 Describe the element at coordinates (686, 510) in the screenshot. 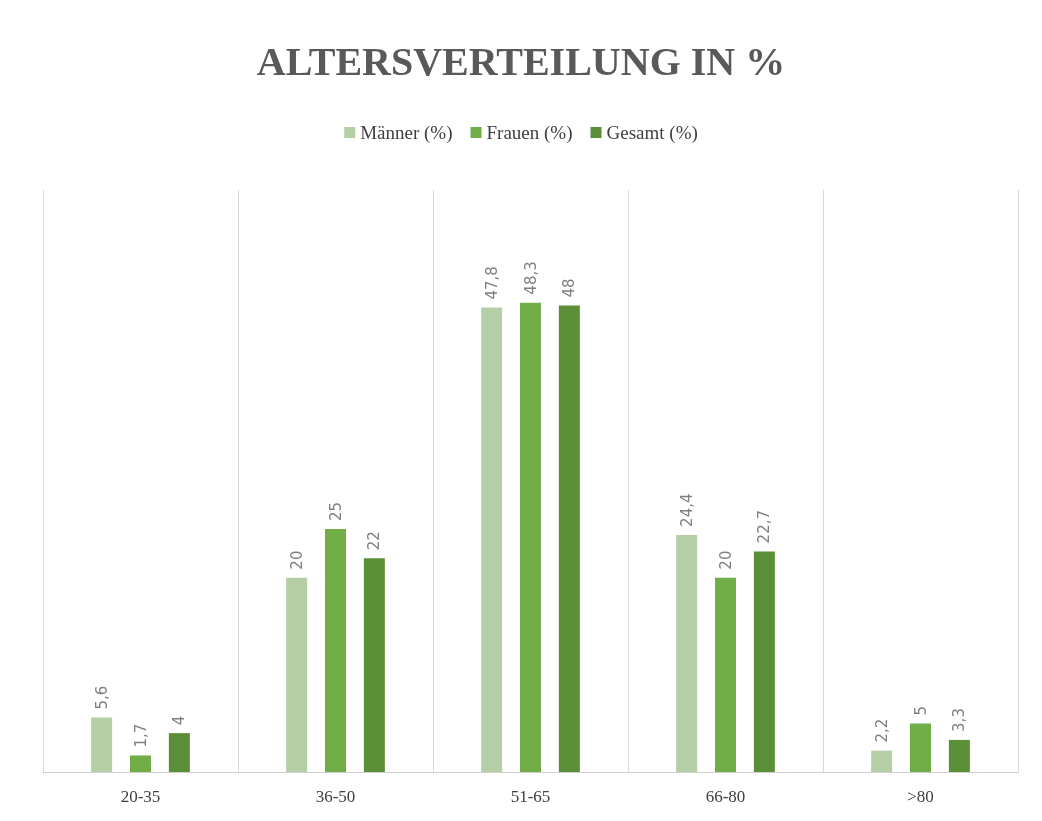

I see `data-label: 24,4` at that location.